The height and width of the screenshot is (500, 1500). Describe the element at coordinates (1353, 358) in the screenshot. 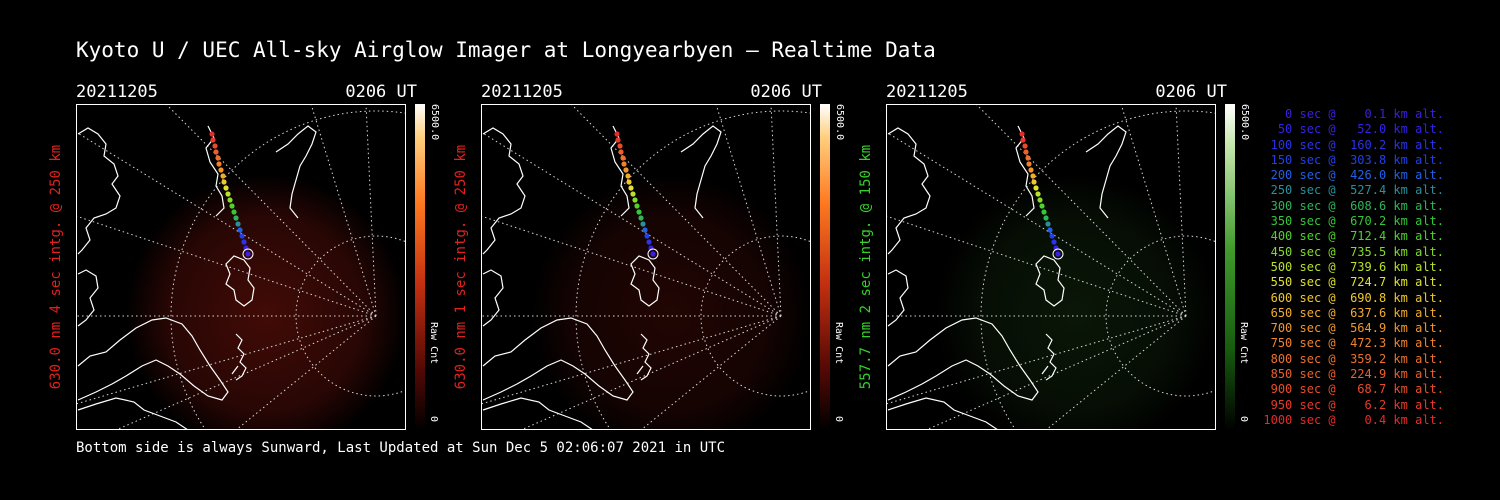

I see `legend-row: 800 sec @ 359.2 km alt.` at that location.